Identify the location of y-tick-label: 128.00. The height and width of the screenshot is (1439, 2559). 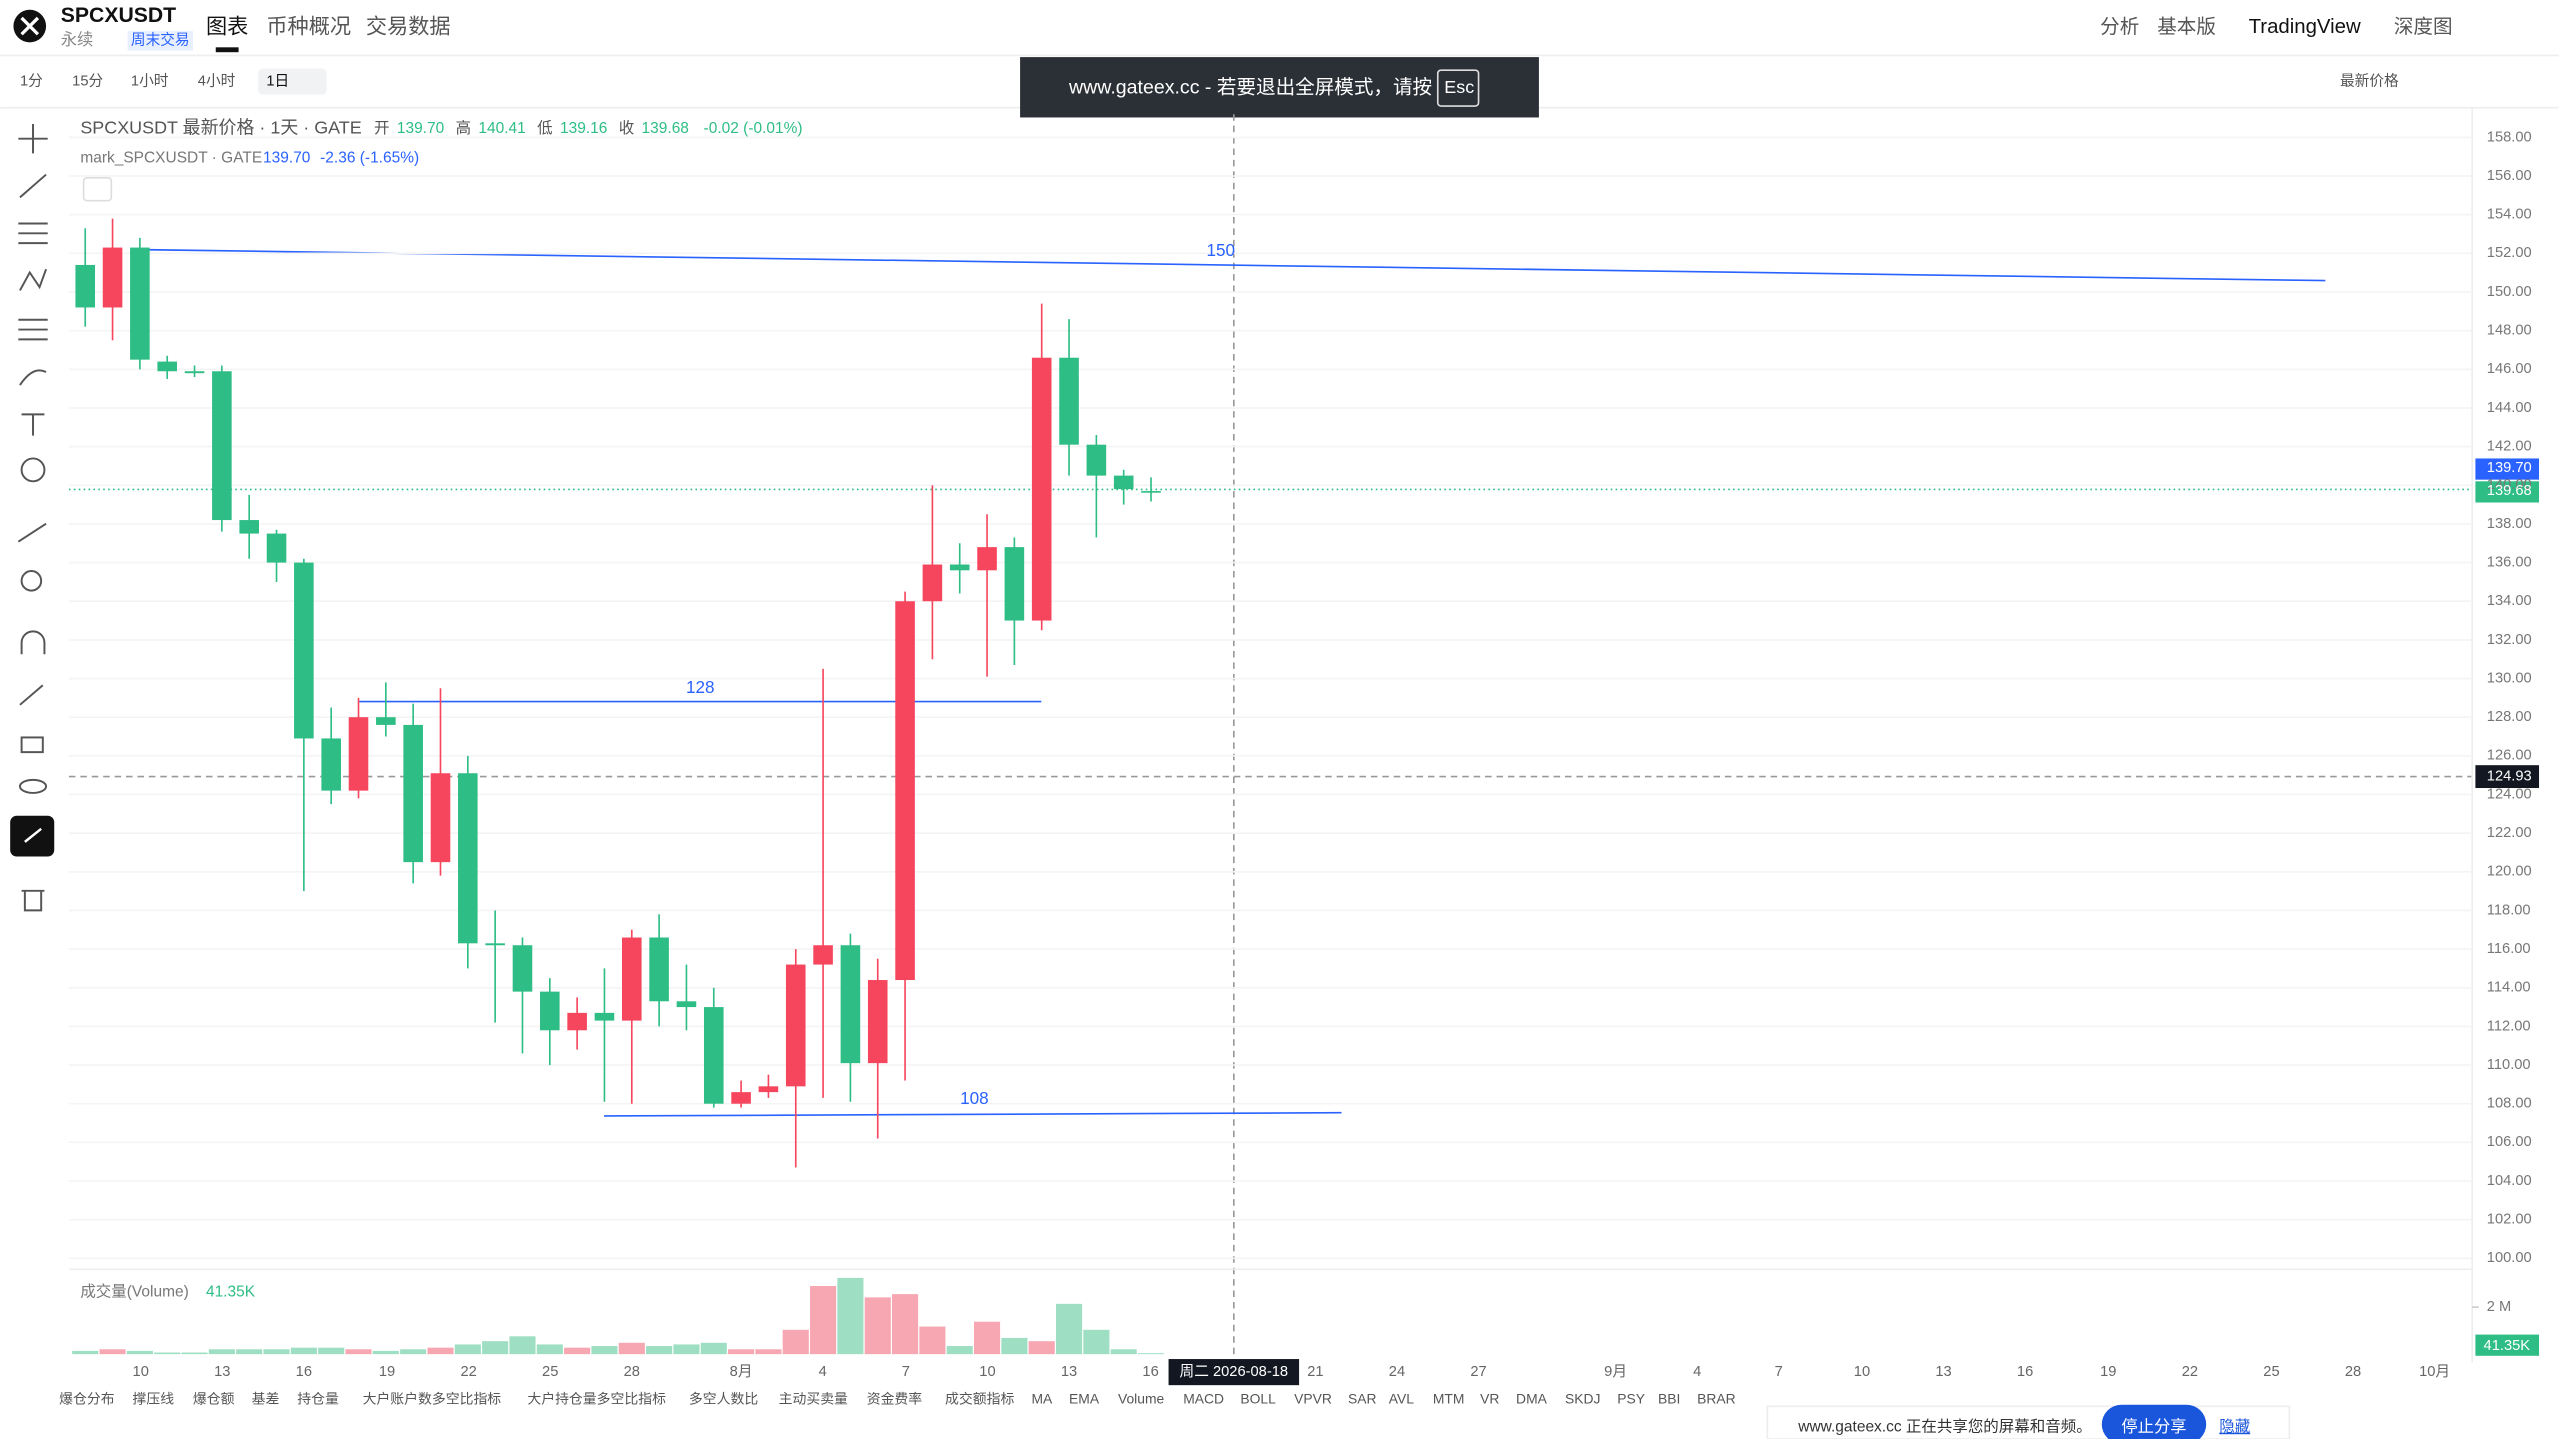
(2509, 717).